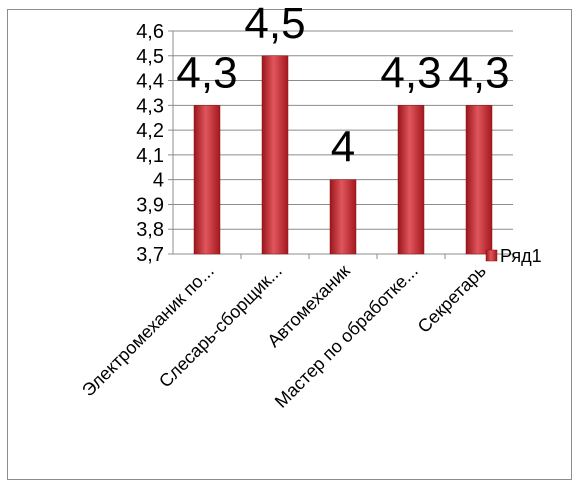 This screenshot has height=489, width=580. Describe the element at coordinates (343, 147) in the screenshot. I see `data-label: 4` at that location.